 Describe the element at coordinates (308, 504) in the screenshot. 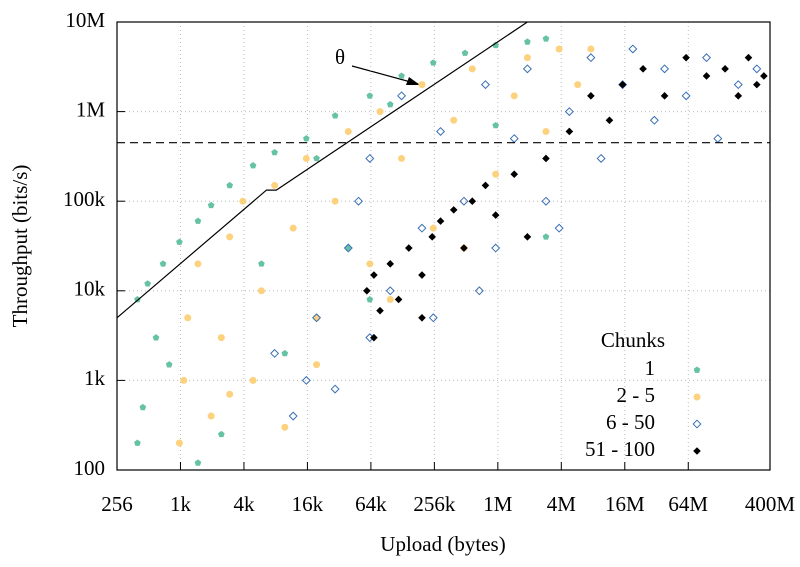

I see `x-tick-label: 16k` at that location.